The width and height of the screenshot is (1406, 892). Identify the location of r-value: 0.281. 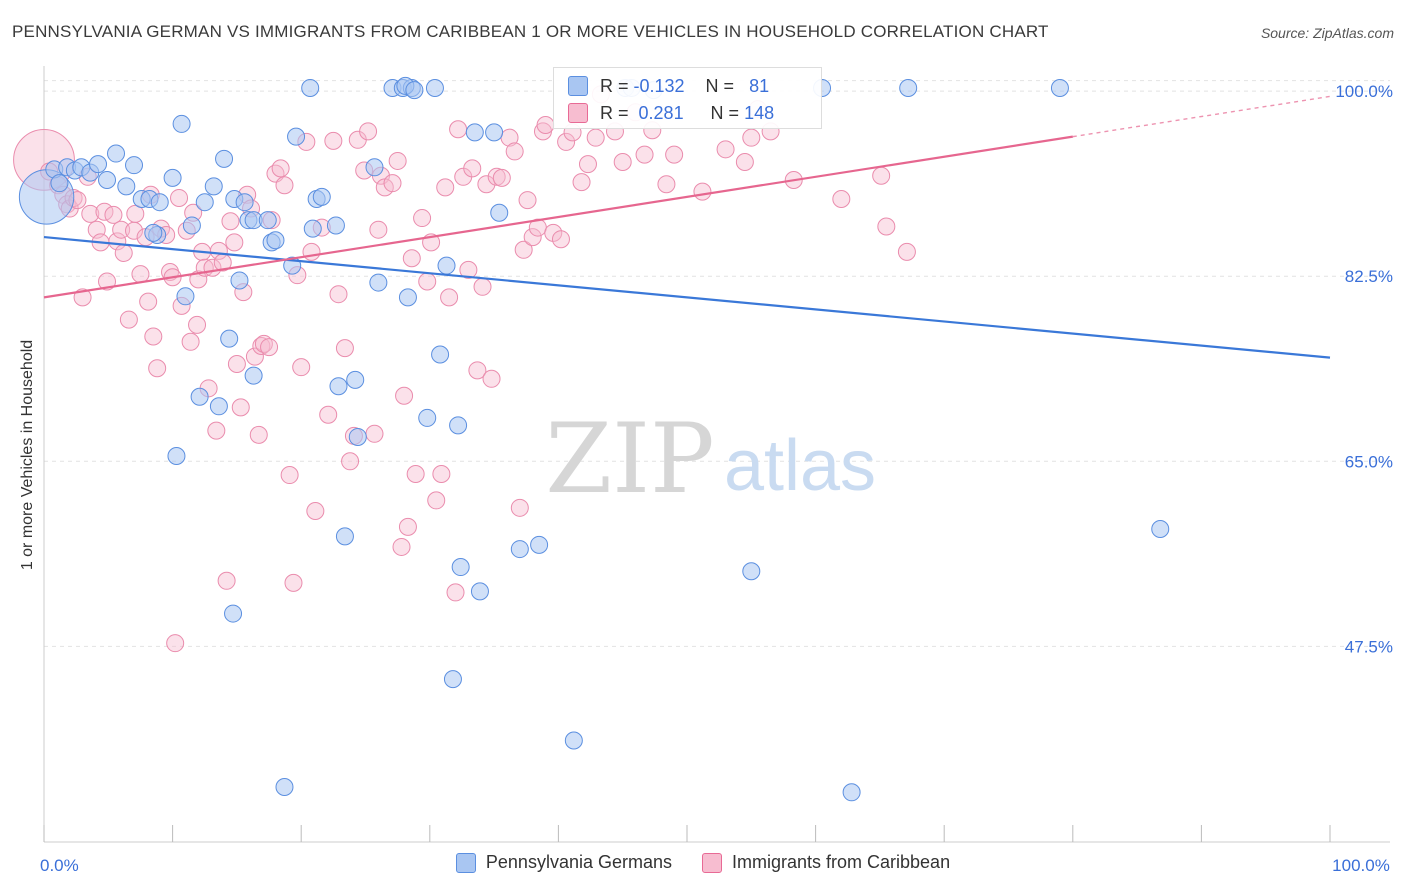
(661, 112).